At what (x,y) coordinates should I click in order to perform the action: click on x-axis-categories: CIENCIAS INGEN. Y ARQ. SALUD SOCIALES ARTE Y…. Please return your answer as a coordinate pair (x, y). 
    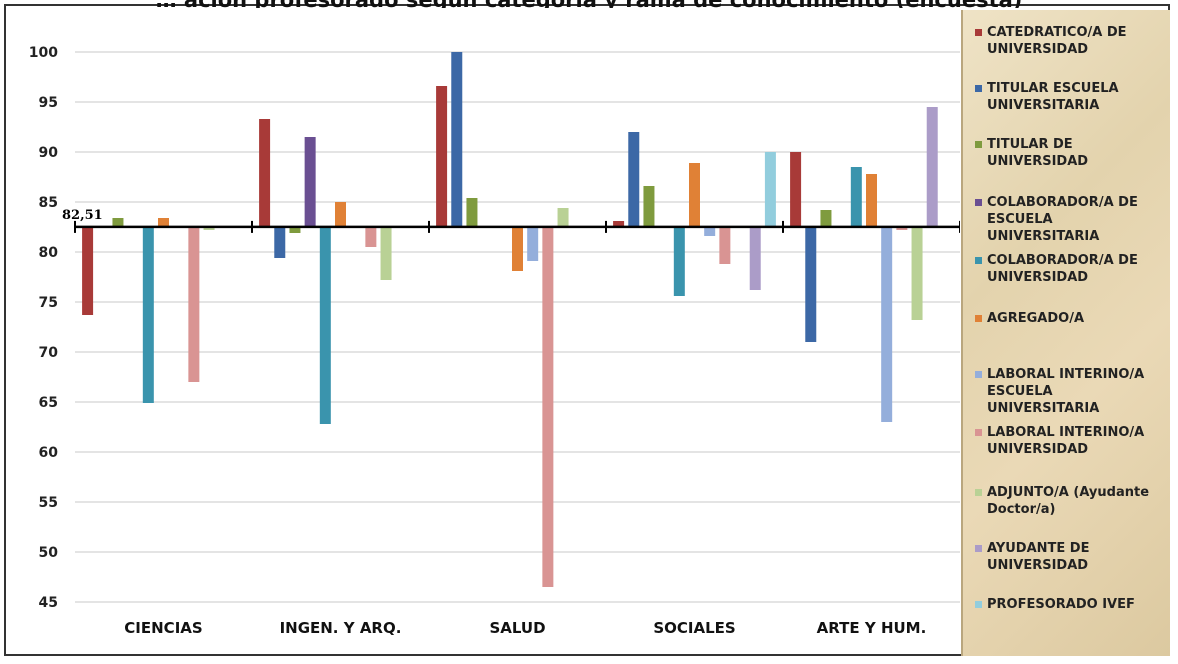
    Looking at the image, I should click on (525, 628).